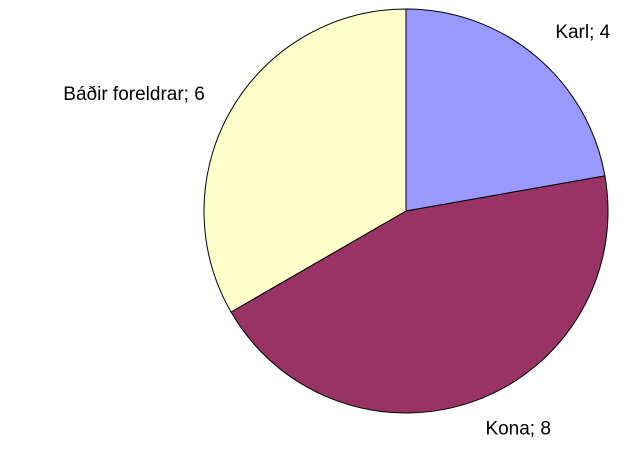 The height and width of the screenshot is (449, 631). I want to click on data-label: Kona; 8, so click(518, 428).